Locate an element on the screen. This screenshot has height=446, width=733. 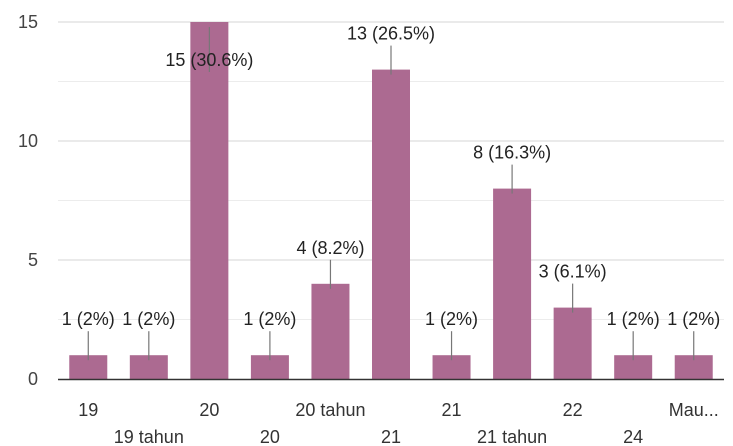
y-tick-label: 15 is located at coordinates (28, 22).